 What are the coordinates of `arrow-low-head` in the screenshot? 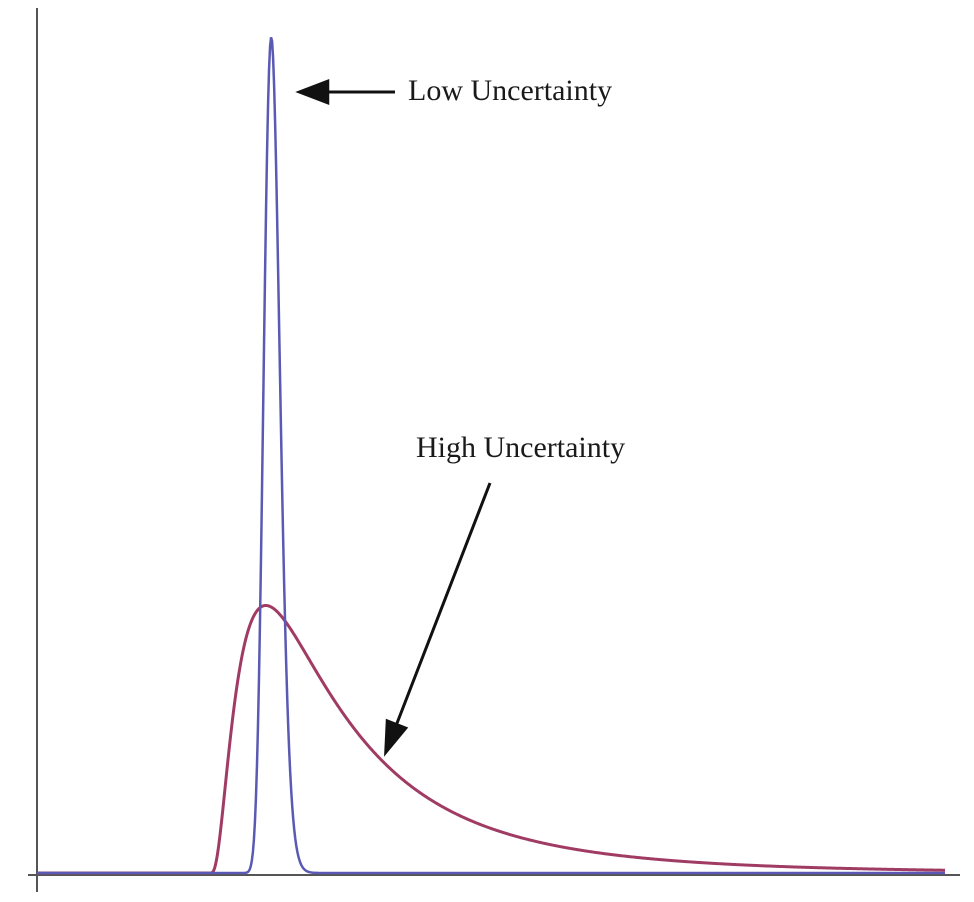 It's located at (312, 92).